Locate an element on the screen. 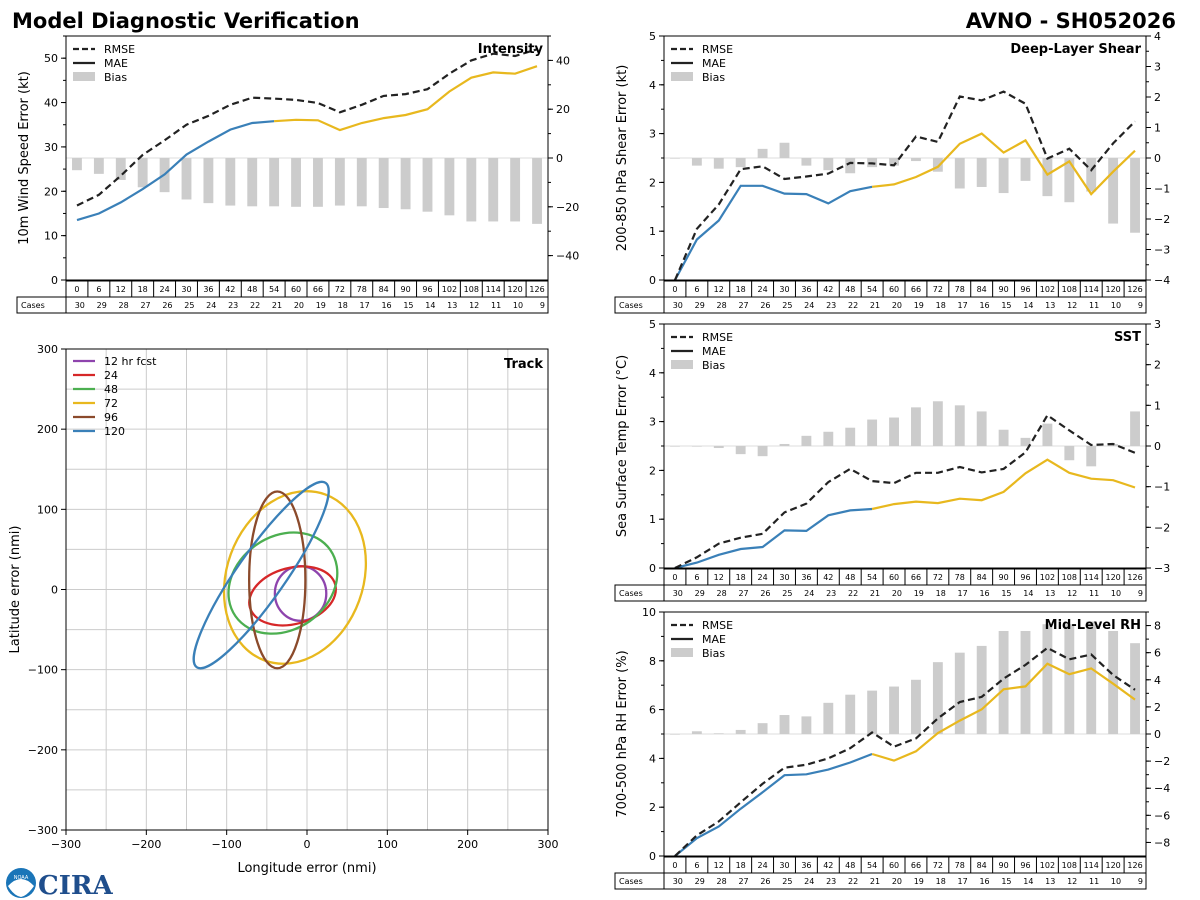  rh-hour-cell: 18 is located at coordinates (741, 865).